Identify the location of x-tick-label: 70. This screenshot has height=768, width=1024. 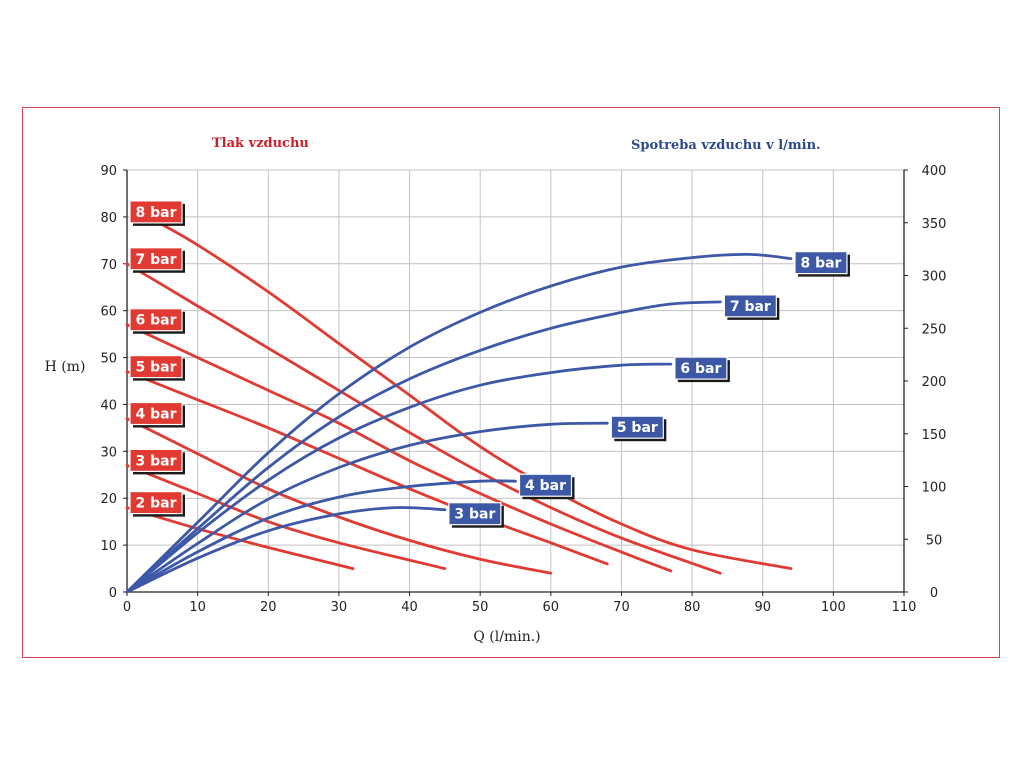
(621, 607).